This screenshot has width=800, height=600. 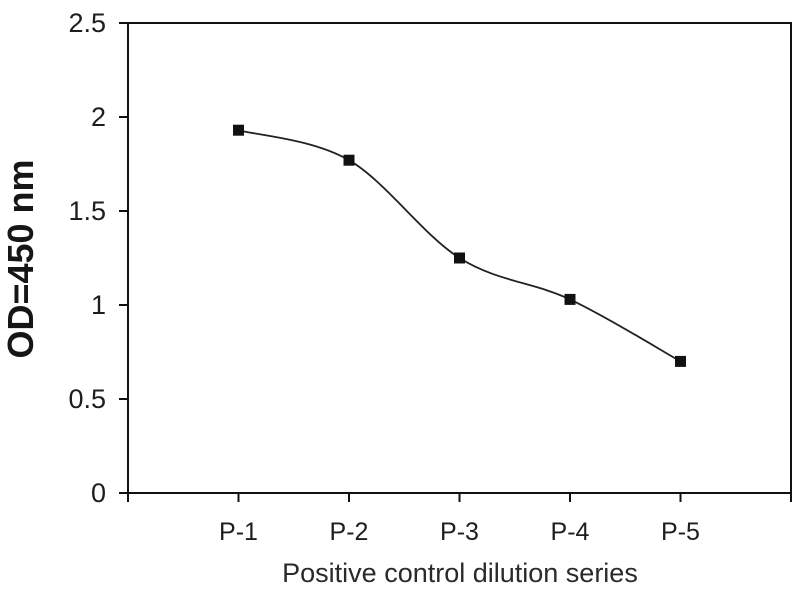 What do you see at coordinates (460, 573) in the screenshot?
I see `x-axis-title: Positive control dilution series` at bounding box center [460, 573].